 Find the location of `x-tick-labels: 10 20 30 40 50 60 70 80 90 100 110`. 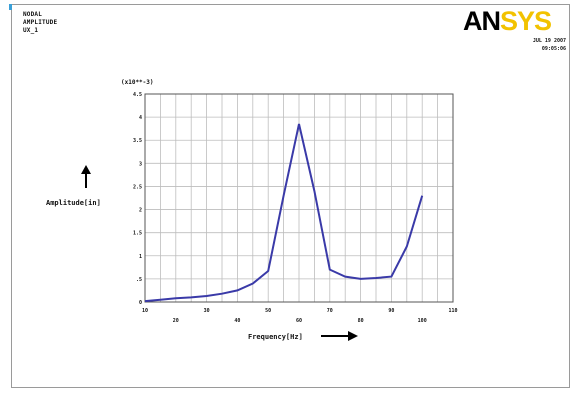

x-tick-labels: 10 20 30 40 50 60 70 80 90 100 110 is located at coordinates (300, 316).